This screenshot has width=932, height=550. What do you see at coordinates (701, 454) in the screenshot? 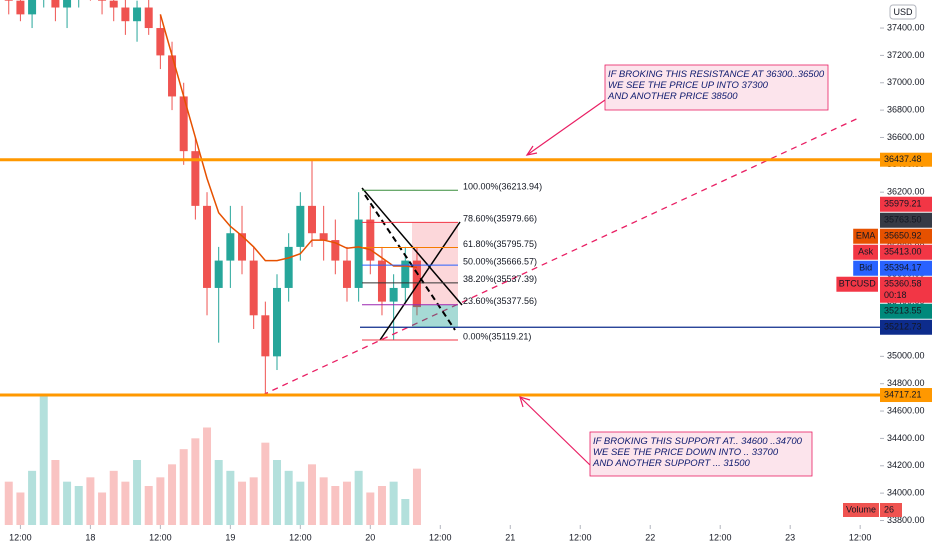
I see `annotation-box` at bounding box center [701, 454].